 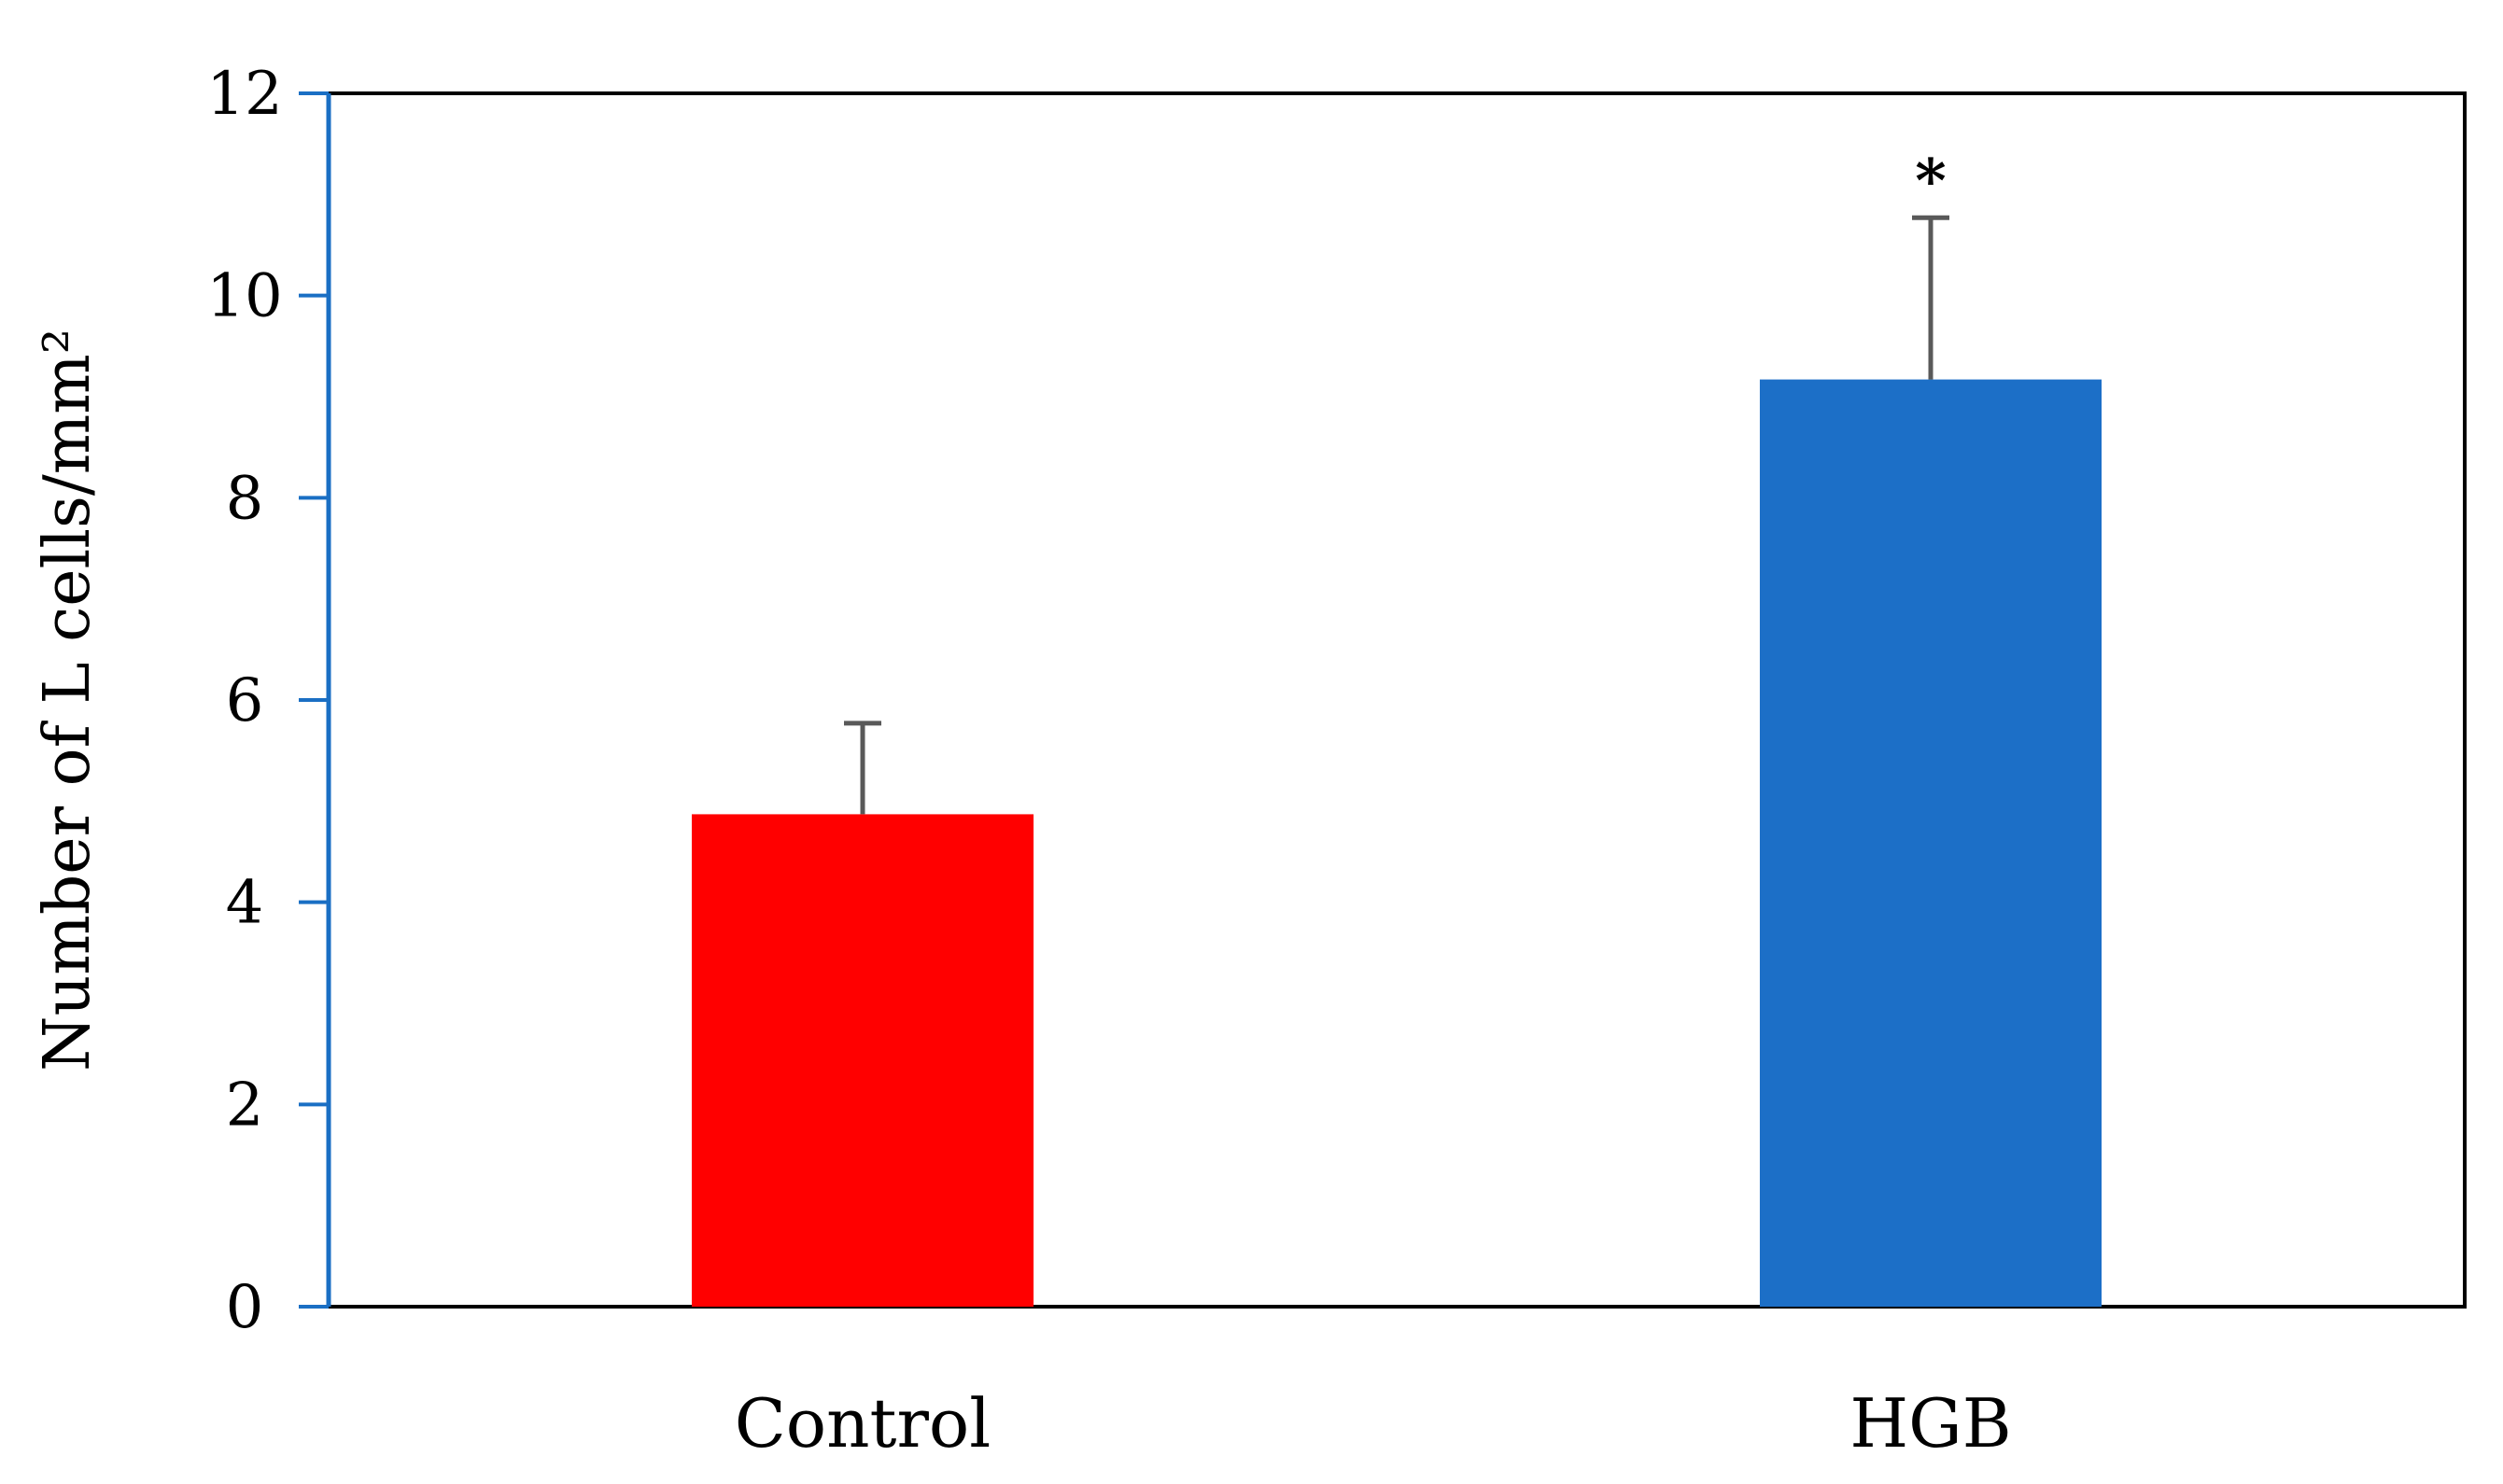 What do you see at coordinates (862, 1060) in the screenshot?
I see `bar-control` at bounding box center [862, 1060].